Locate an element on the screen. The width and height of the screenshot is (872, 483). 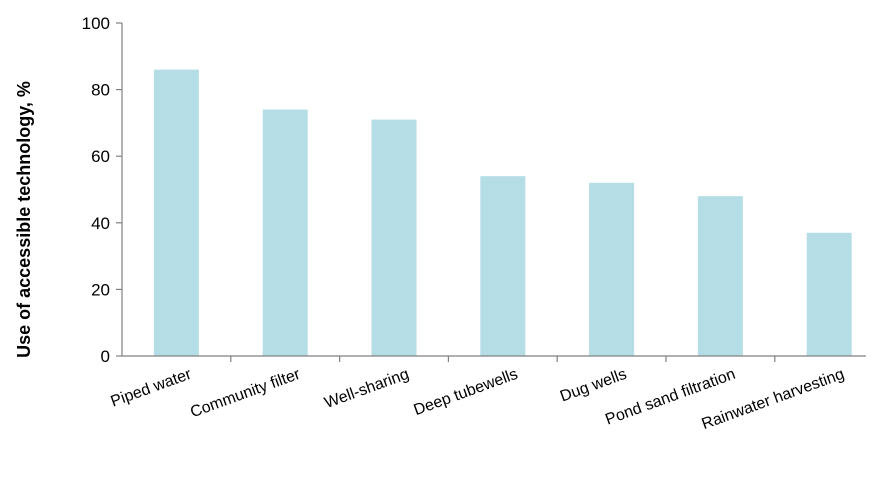
y-tick-label: 80 is located at coordinates (100, 90).